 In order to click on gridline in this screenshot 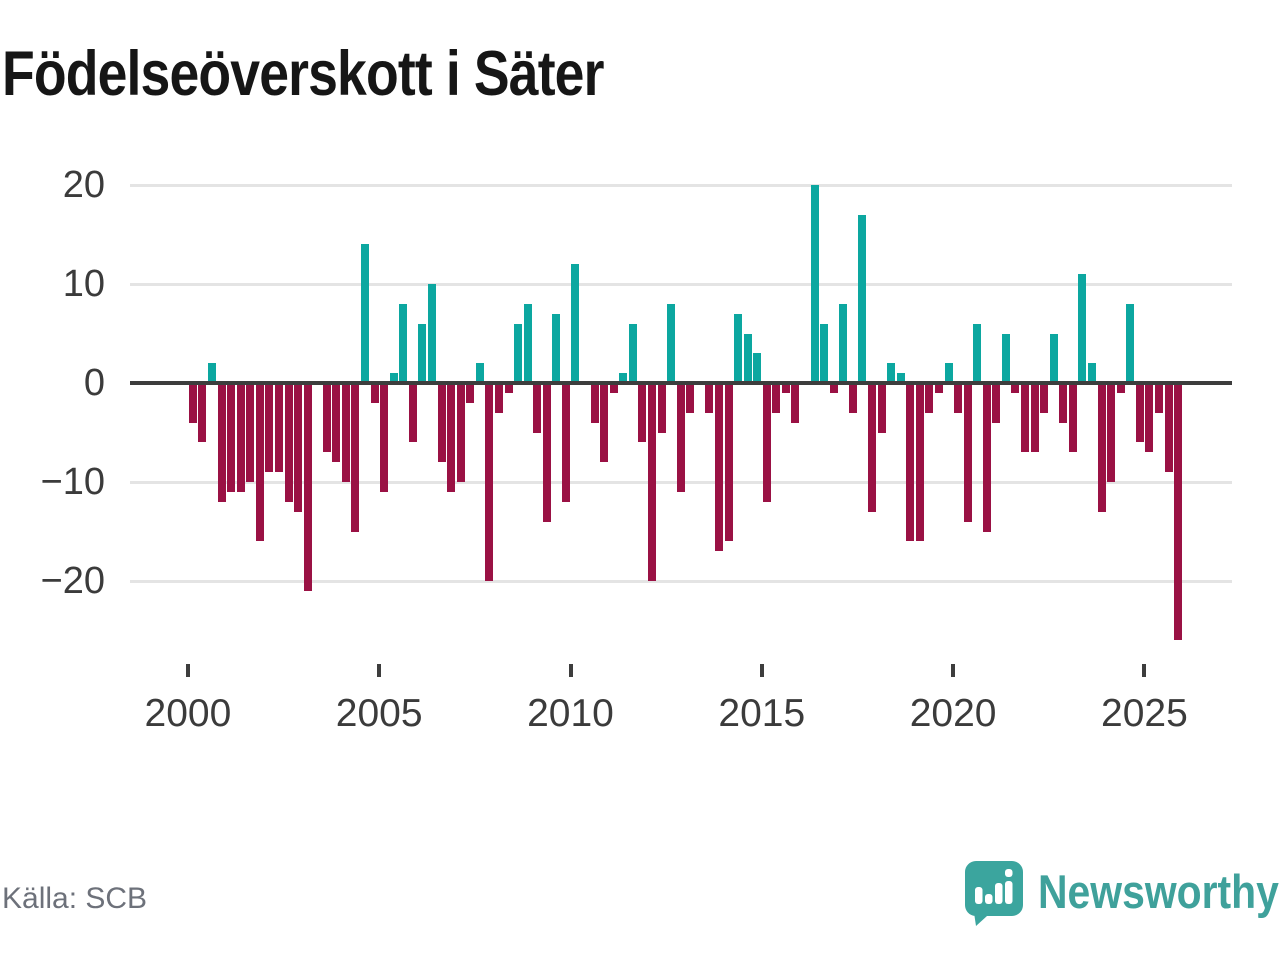, I will do `click(681, 185)`.